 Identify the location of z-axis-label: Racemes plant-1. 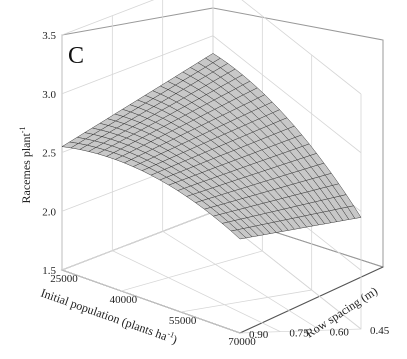
(25, 165).